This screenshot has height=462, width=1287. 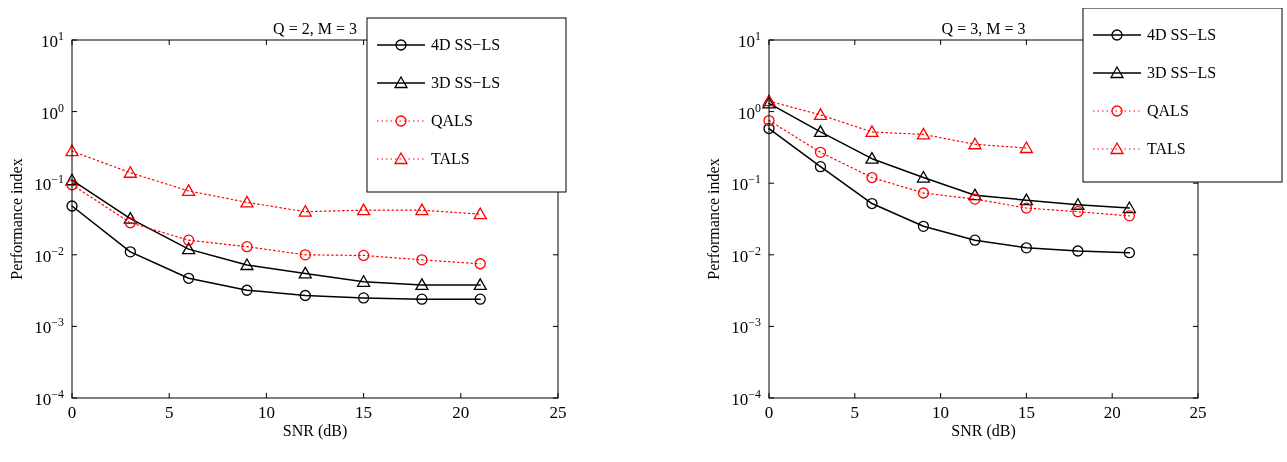 I want to click on chart-title: Q = 2, M = 3, so click(x=315, y=28).